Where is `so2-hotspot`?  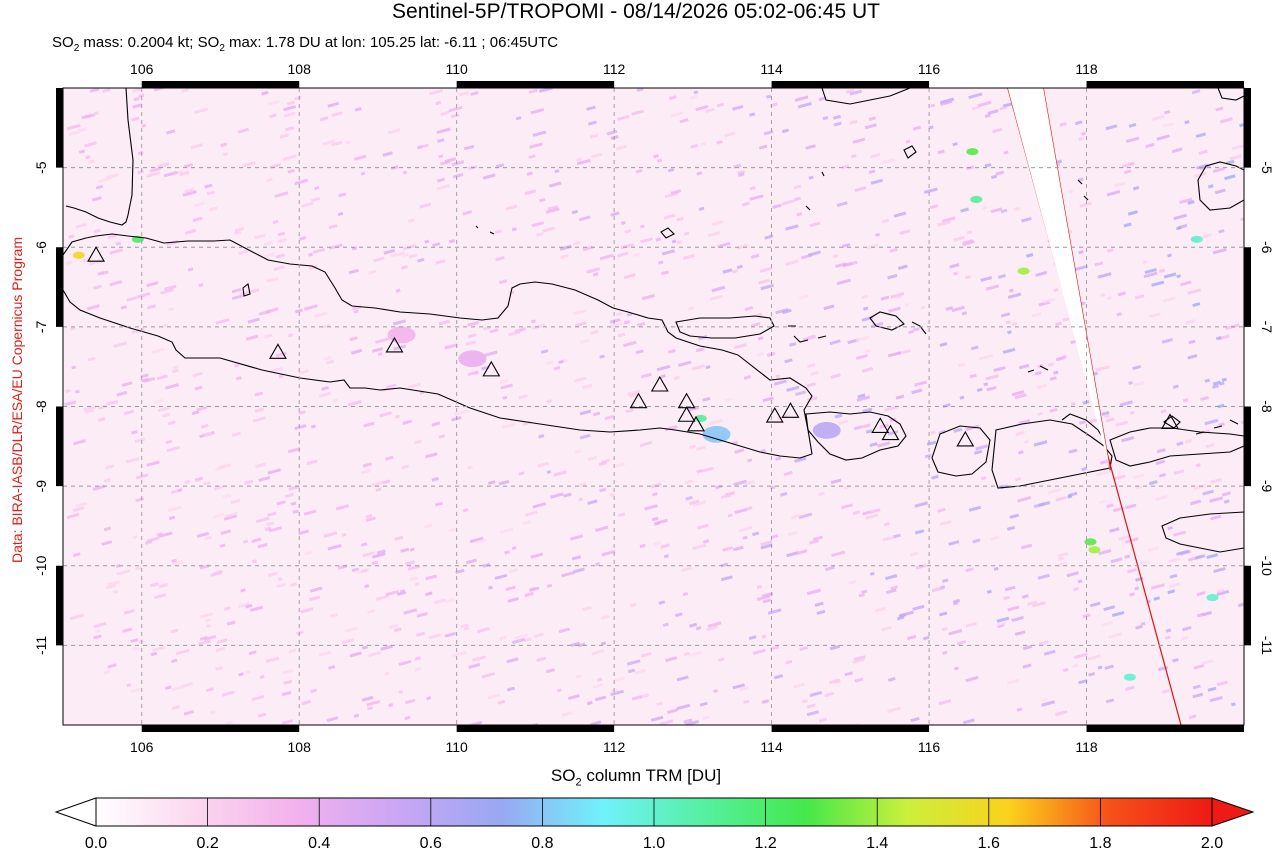 so2-hotspot is located at coordinates (1090, 542).